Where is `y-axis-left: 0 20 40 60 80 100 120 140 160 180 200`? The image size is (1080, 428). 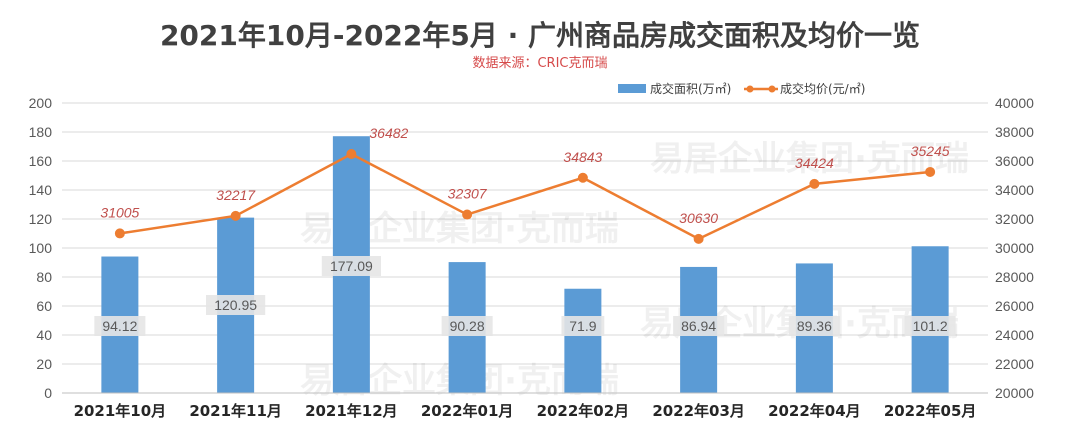
y-axis-left: 0 20 40 60 80 100 120 140 160 180 200 is located at coordinates (41, 248).